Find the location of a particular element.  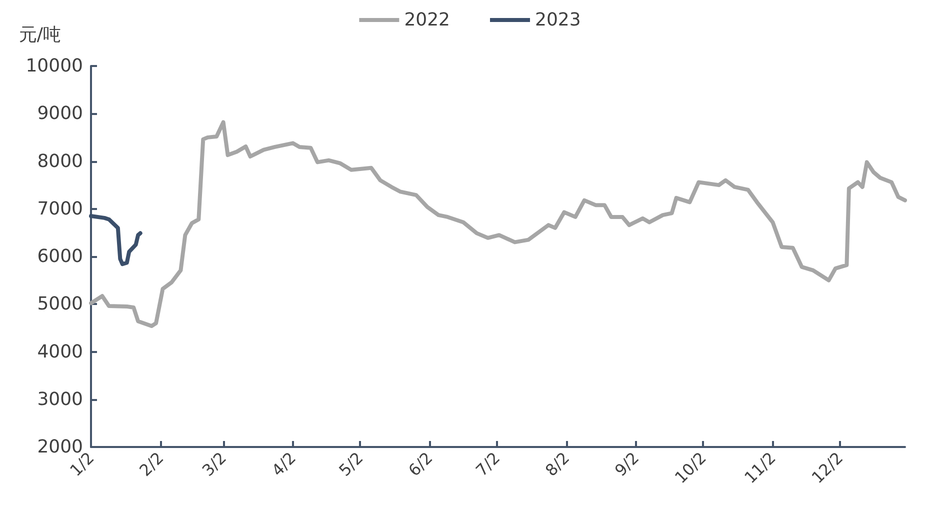

x-tick-label: 4/2 is located at coordinates (284, 464).